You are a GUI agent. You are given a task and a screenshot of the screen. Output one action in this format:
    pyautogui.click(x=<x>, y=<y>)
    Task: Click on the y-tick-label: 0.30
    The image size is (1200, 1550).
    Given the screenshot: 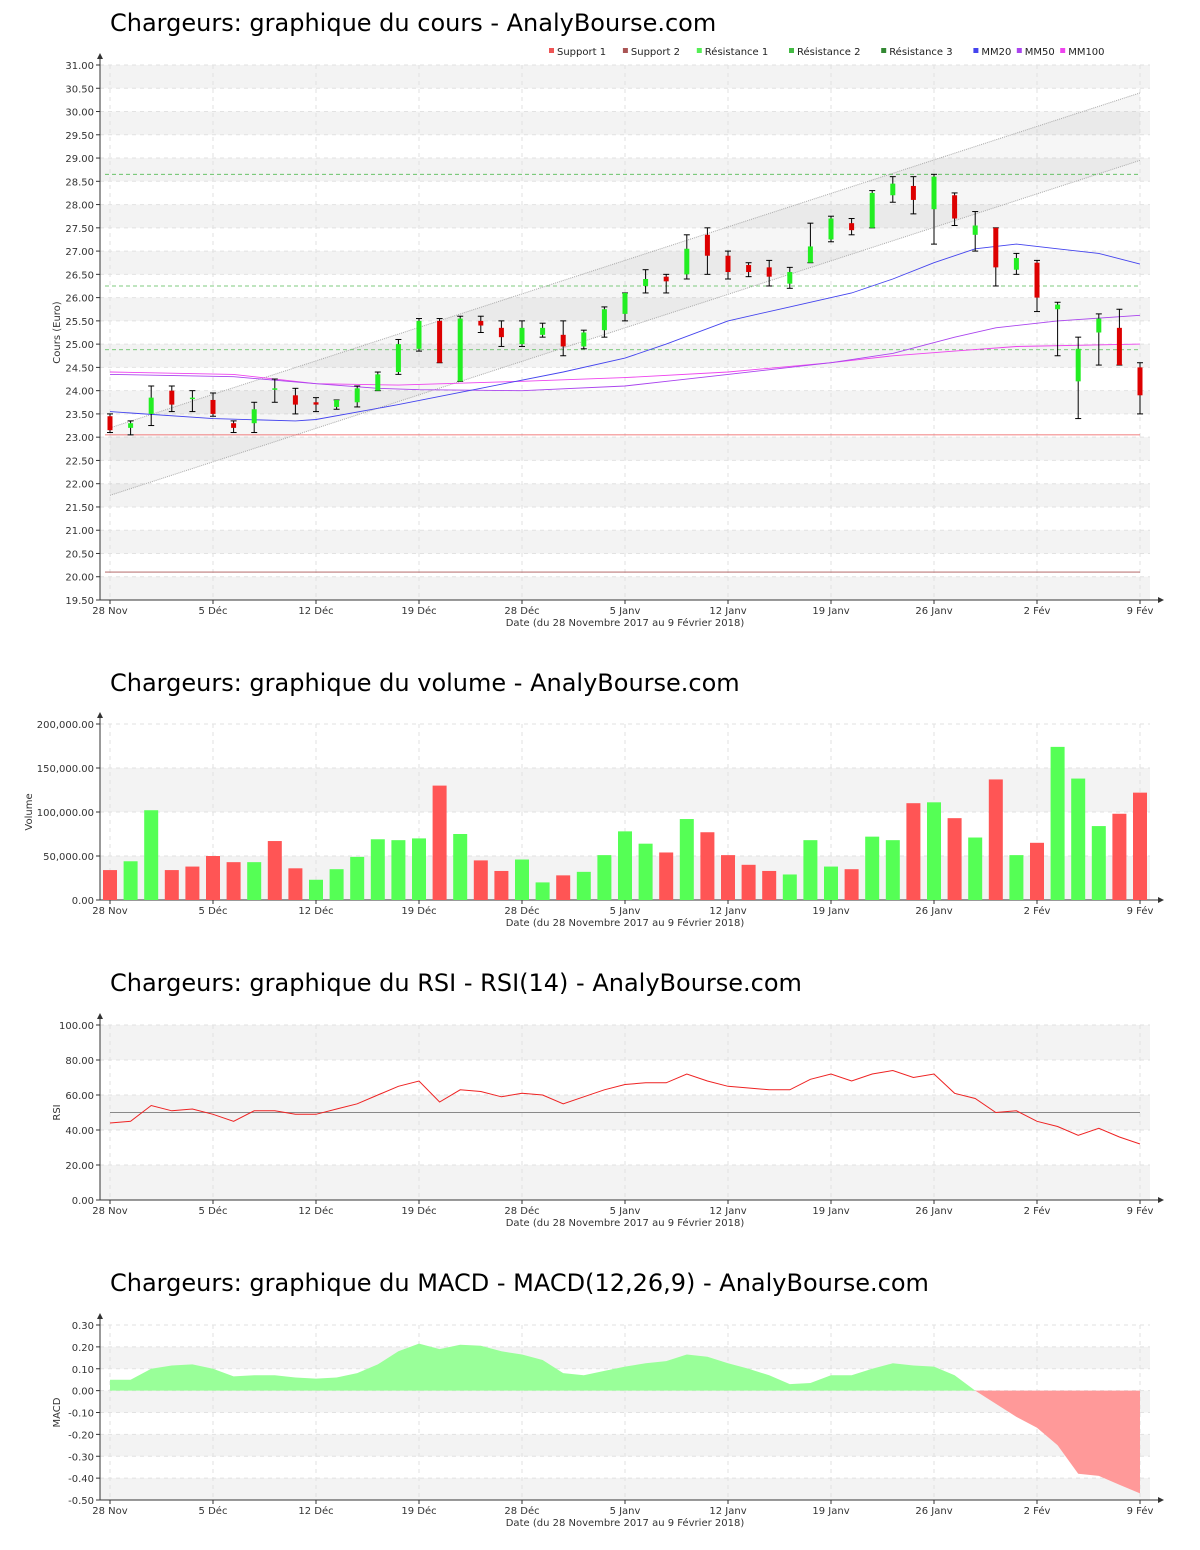 What is the action you would take?
    pyautogui.click(x=83, y=1326)
    